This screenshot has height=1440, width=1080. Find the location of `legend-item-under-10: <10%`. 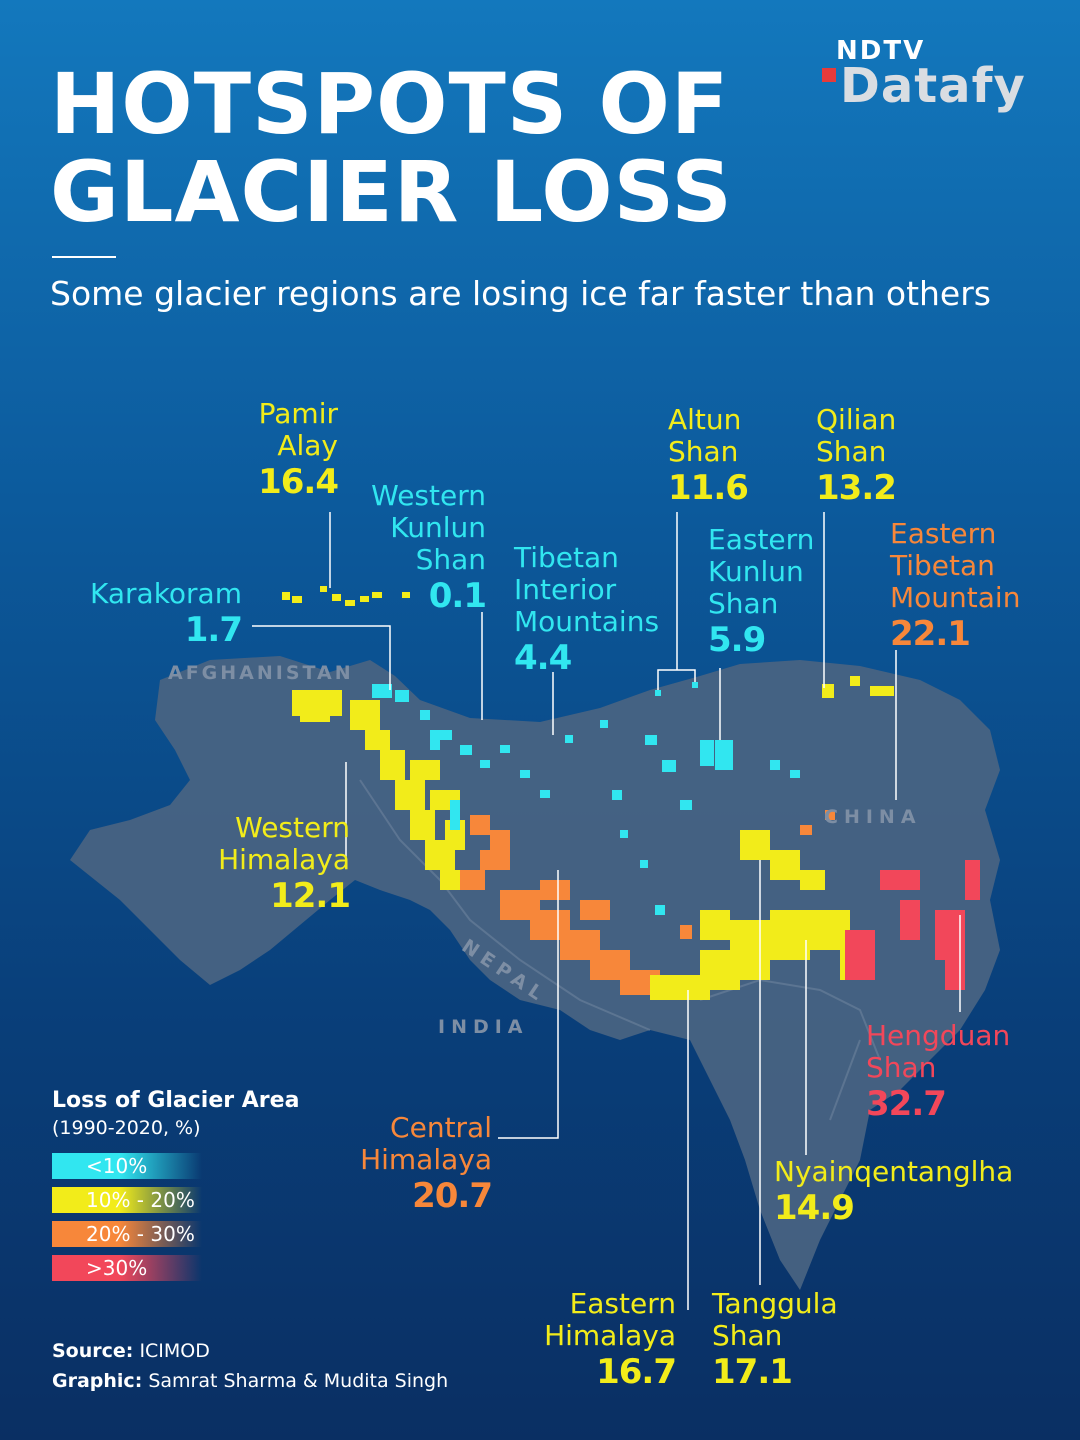

legend-item-under-10: <10% is located at coordinates (127, 1166).